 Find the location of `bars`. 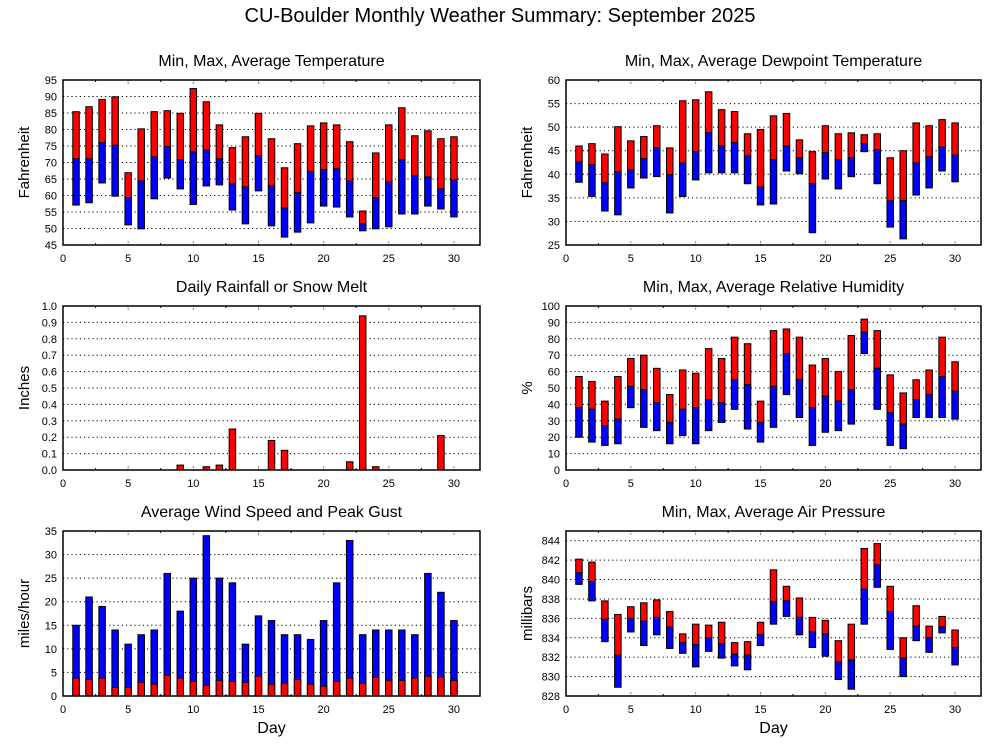

bars is located at coordinates (767, 616).